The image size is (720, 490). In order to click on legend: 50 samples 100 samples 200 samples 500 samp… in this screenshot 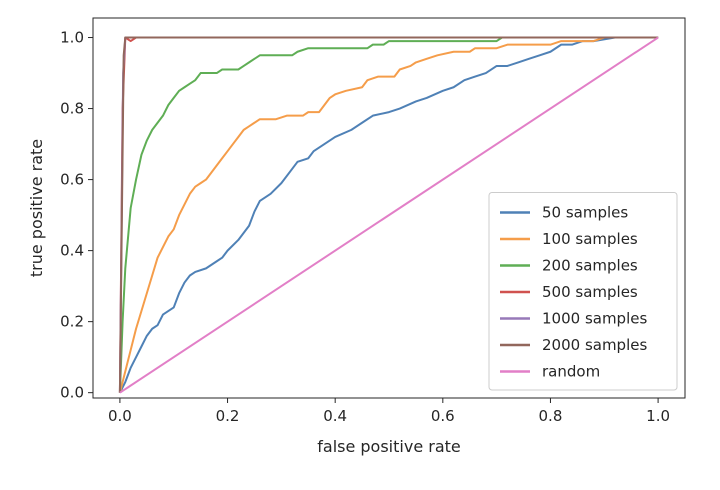, I will do `click(583, 291)`.